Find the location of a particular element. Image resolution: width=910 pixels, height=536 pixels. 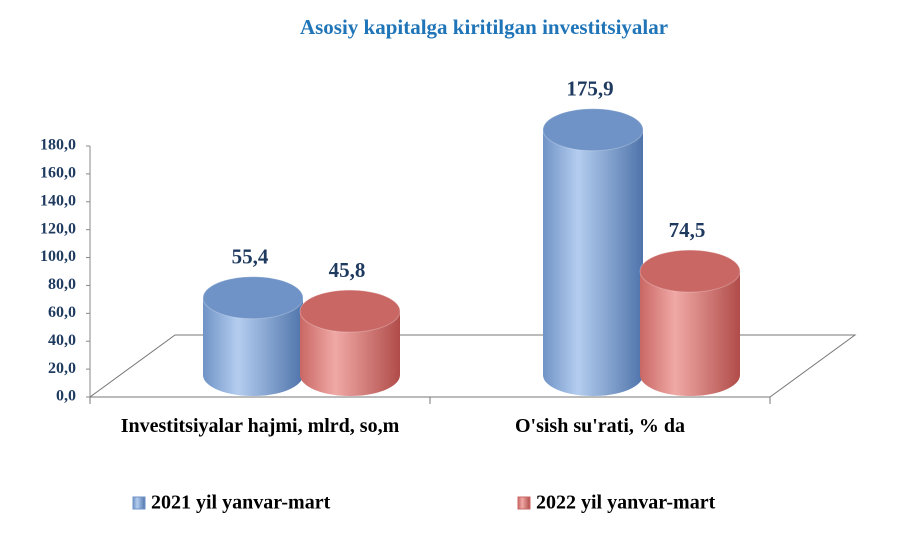

x-tick-label: Investitsiyalar hajmi, mlrd, so,m is located at coordinates (260, 426).